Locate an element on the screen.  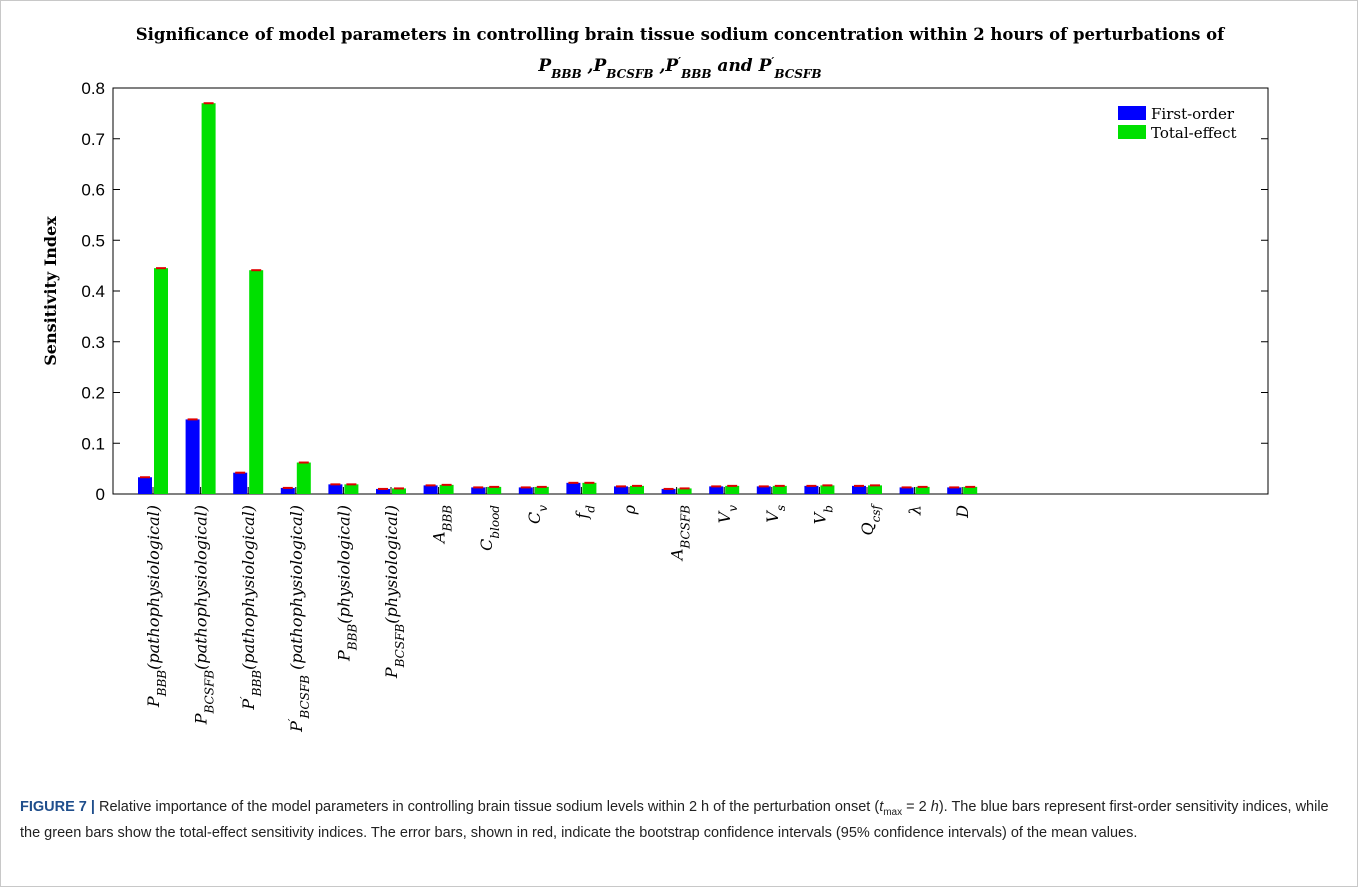
x-tick-label: Vv is located at coordinates (727, 514).